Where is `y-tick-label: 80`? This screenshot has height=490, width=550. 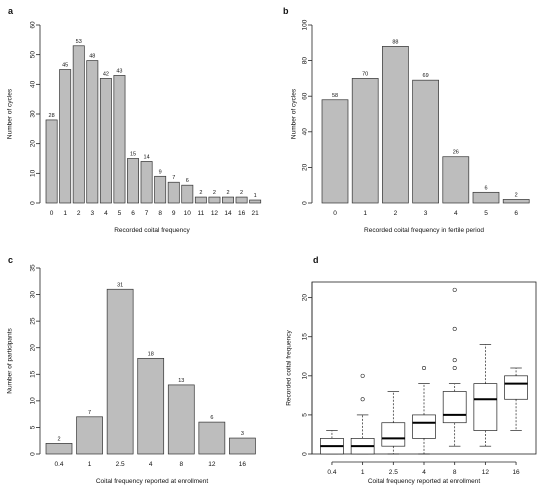
y-tick-label: 80 is located at coordinates (305, 61).